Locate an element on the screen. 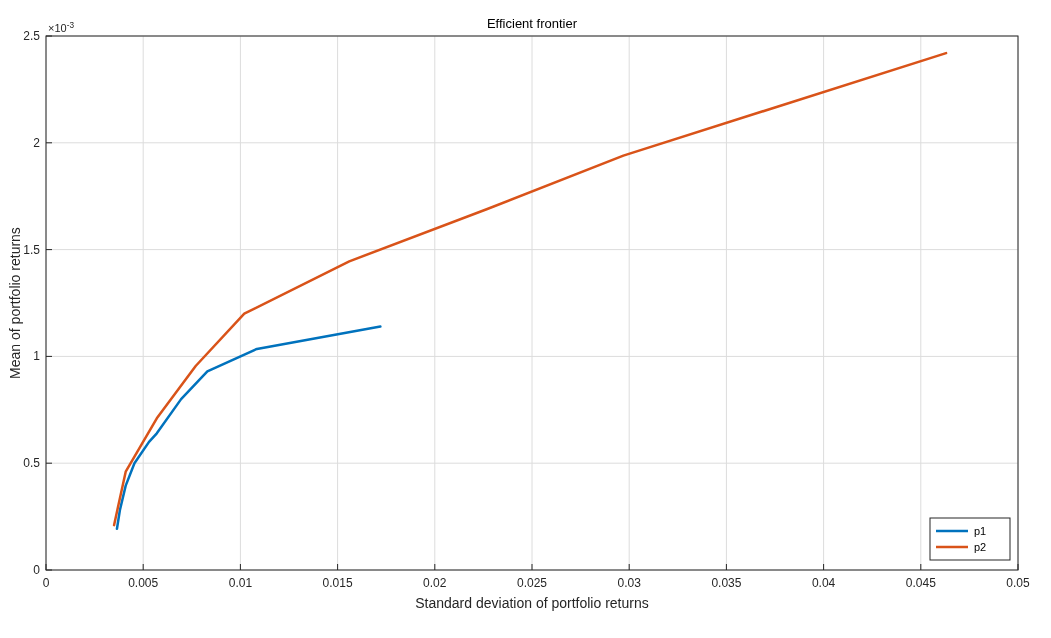 The image size is (1051, 638). y-tick-label: 1 is located at coordinates (37, 356).